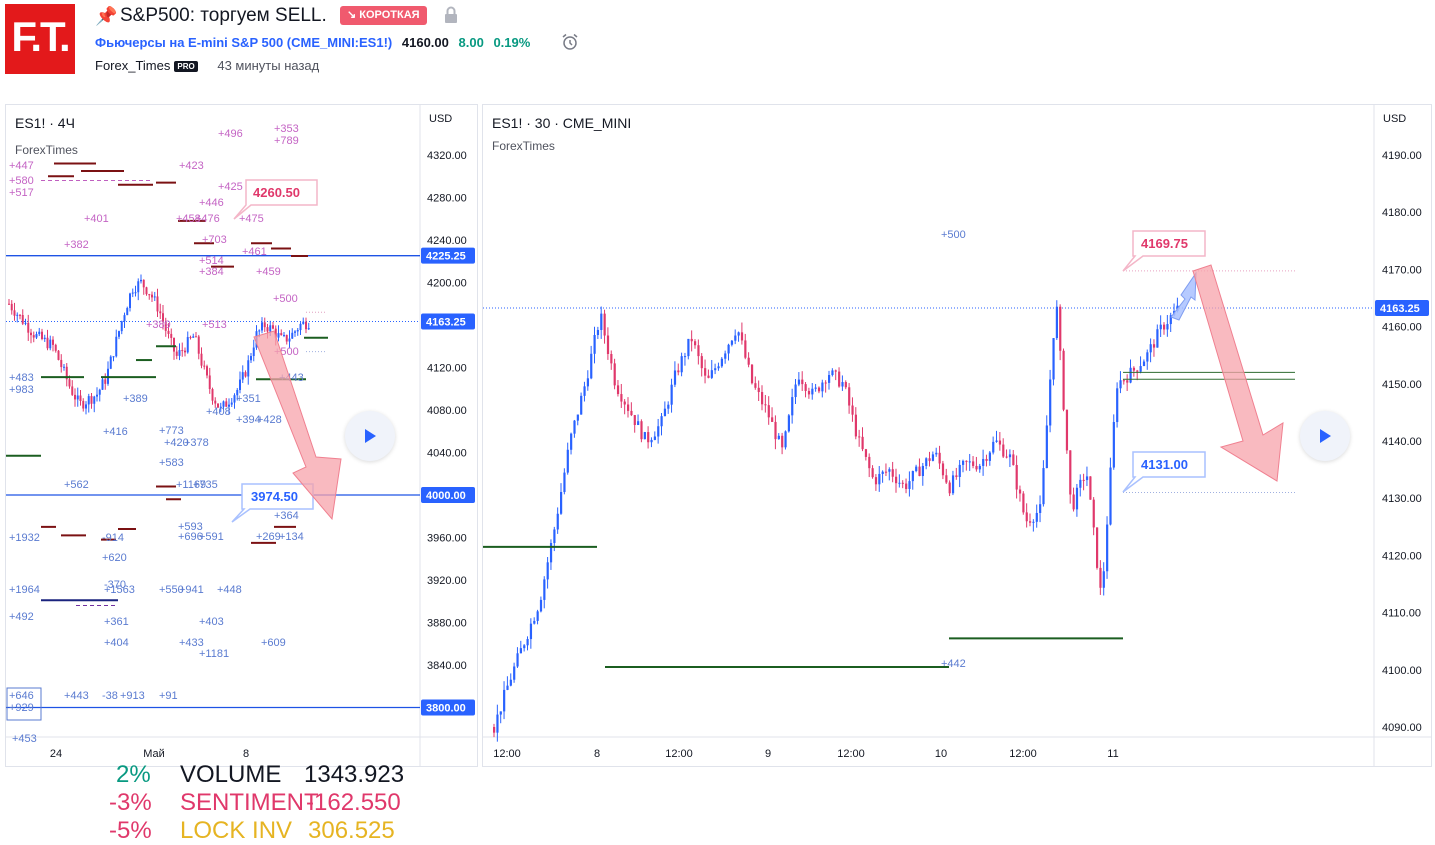 The width and height of the screenshot is (1435, 845). What do you see at coordinates (297, 425) in the screenshot?
I see `sell-arrow` at bounding box center [297, 425].